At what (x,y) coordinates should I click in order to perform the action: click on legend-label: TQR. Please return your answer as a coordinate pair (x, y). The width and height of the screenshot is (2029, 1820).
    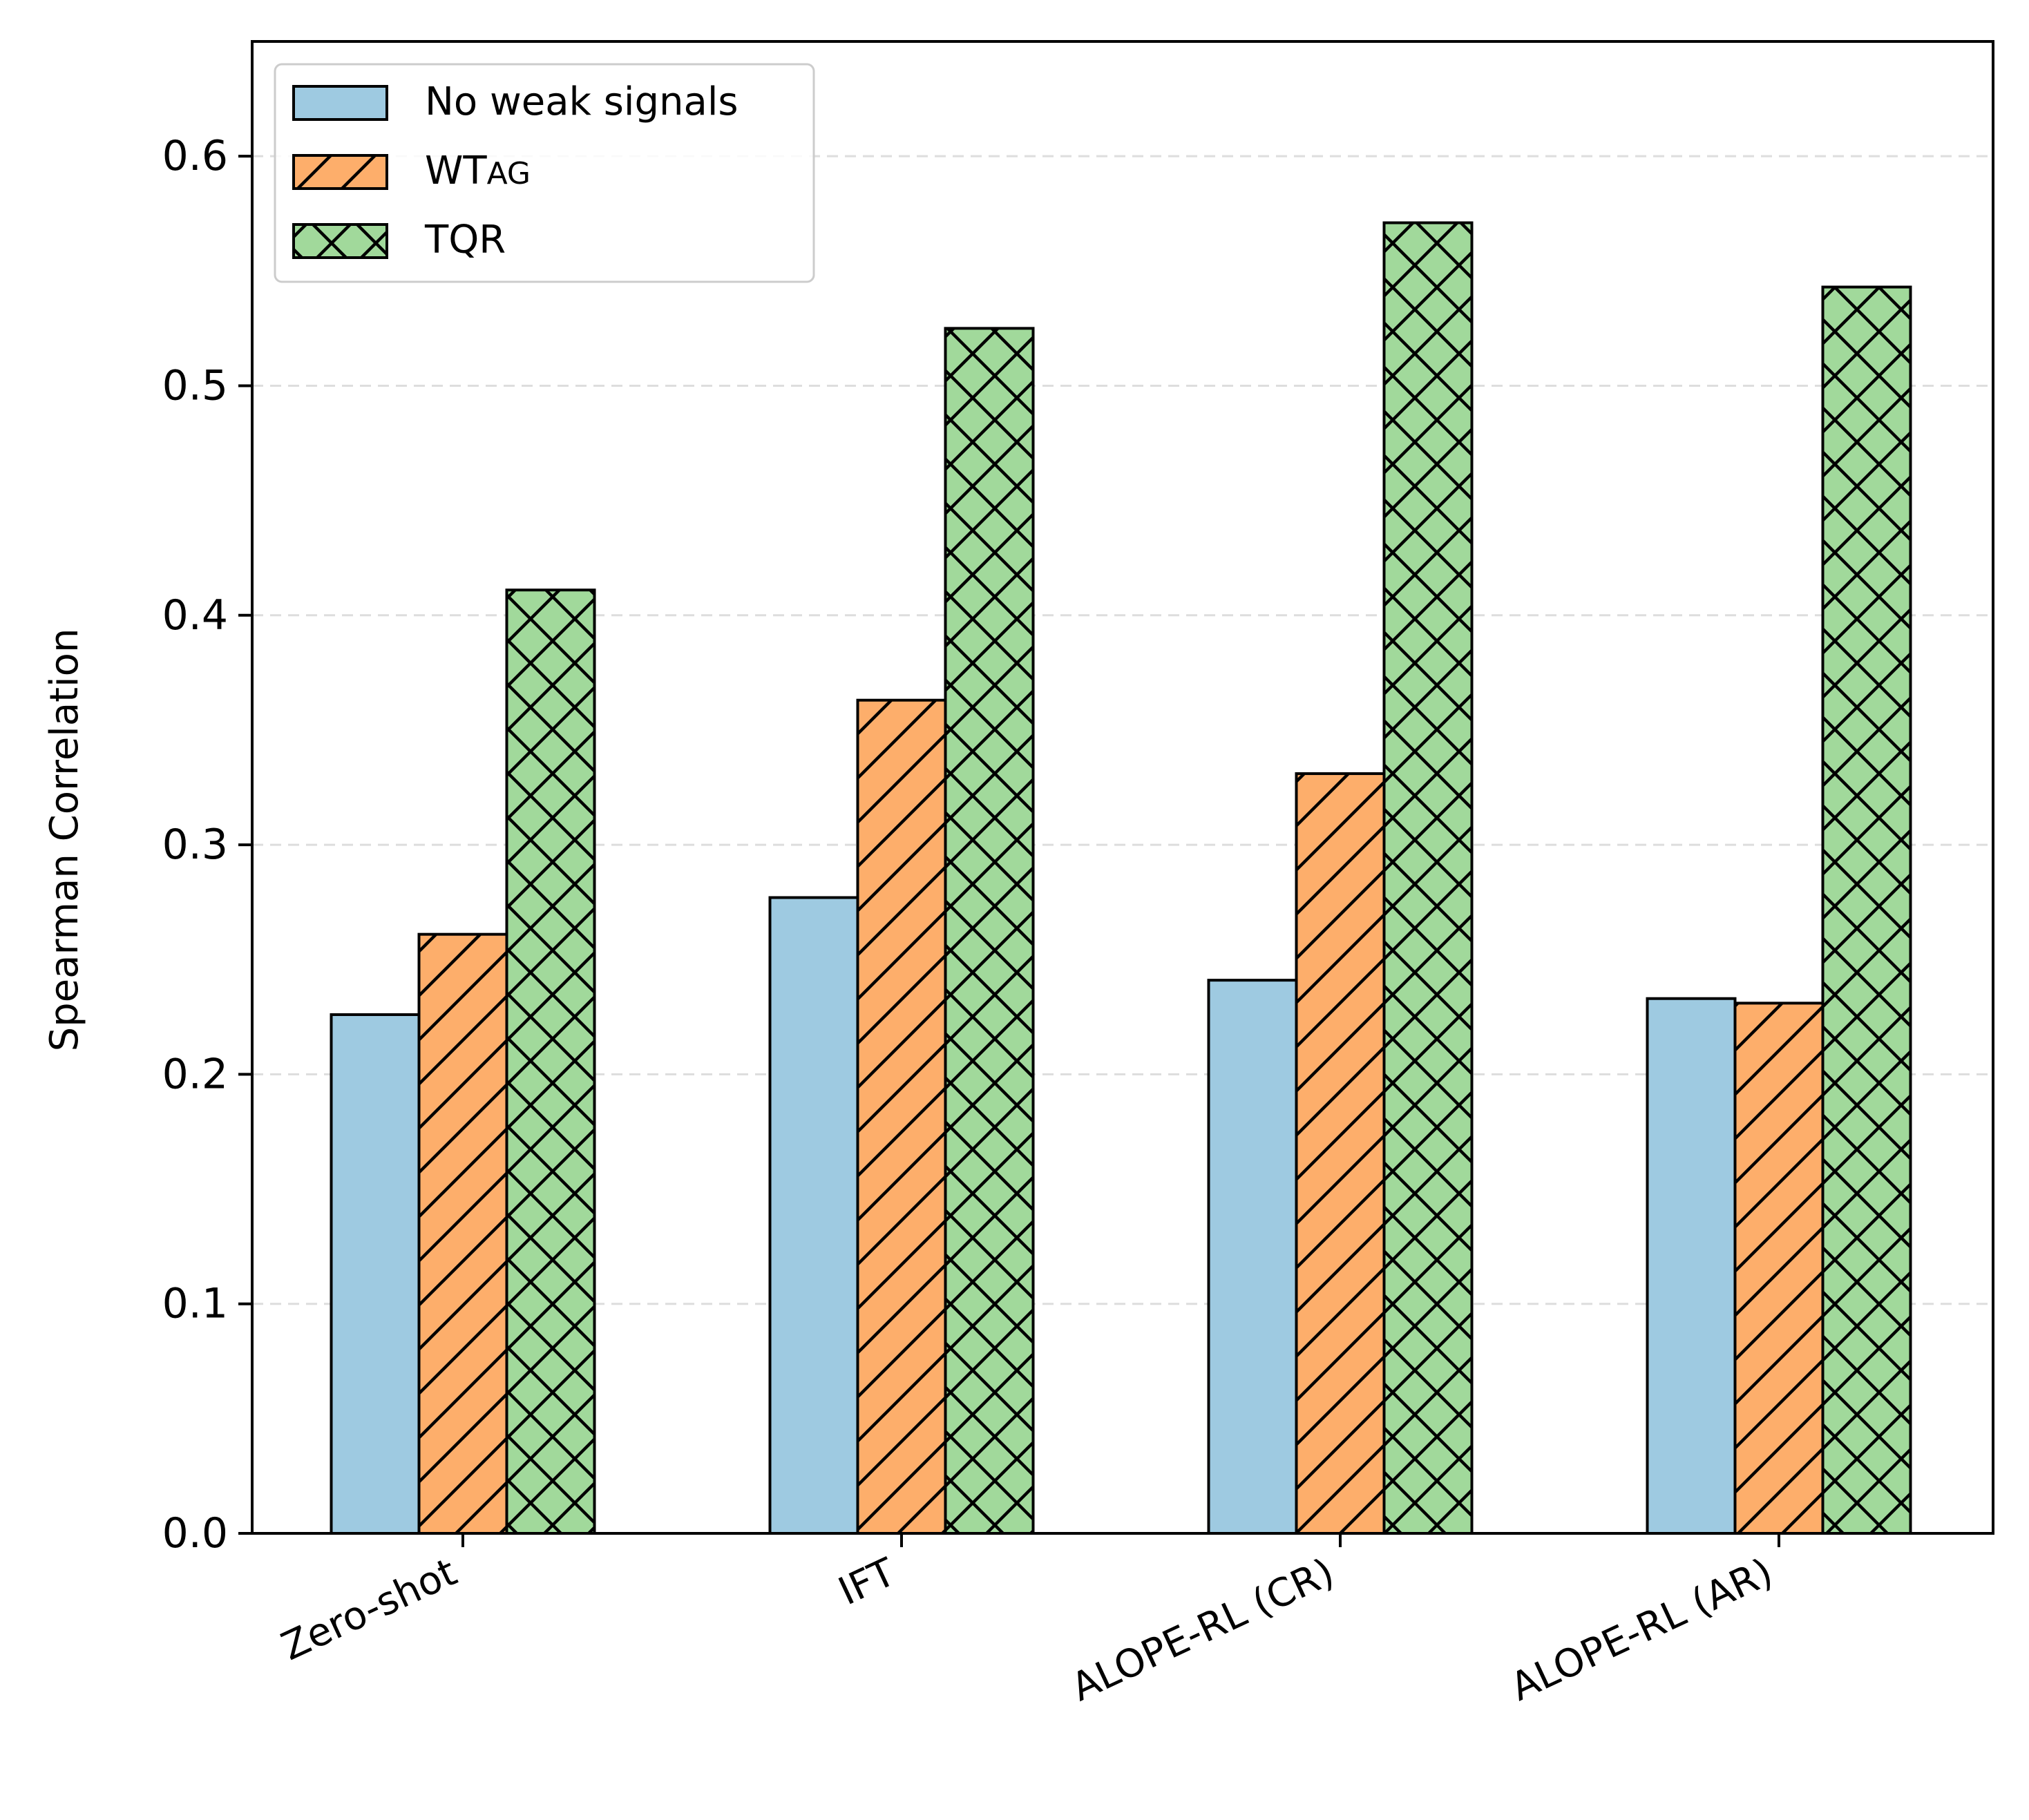
    Looking at the image, I should click on (465, 240).